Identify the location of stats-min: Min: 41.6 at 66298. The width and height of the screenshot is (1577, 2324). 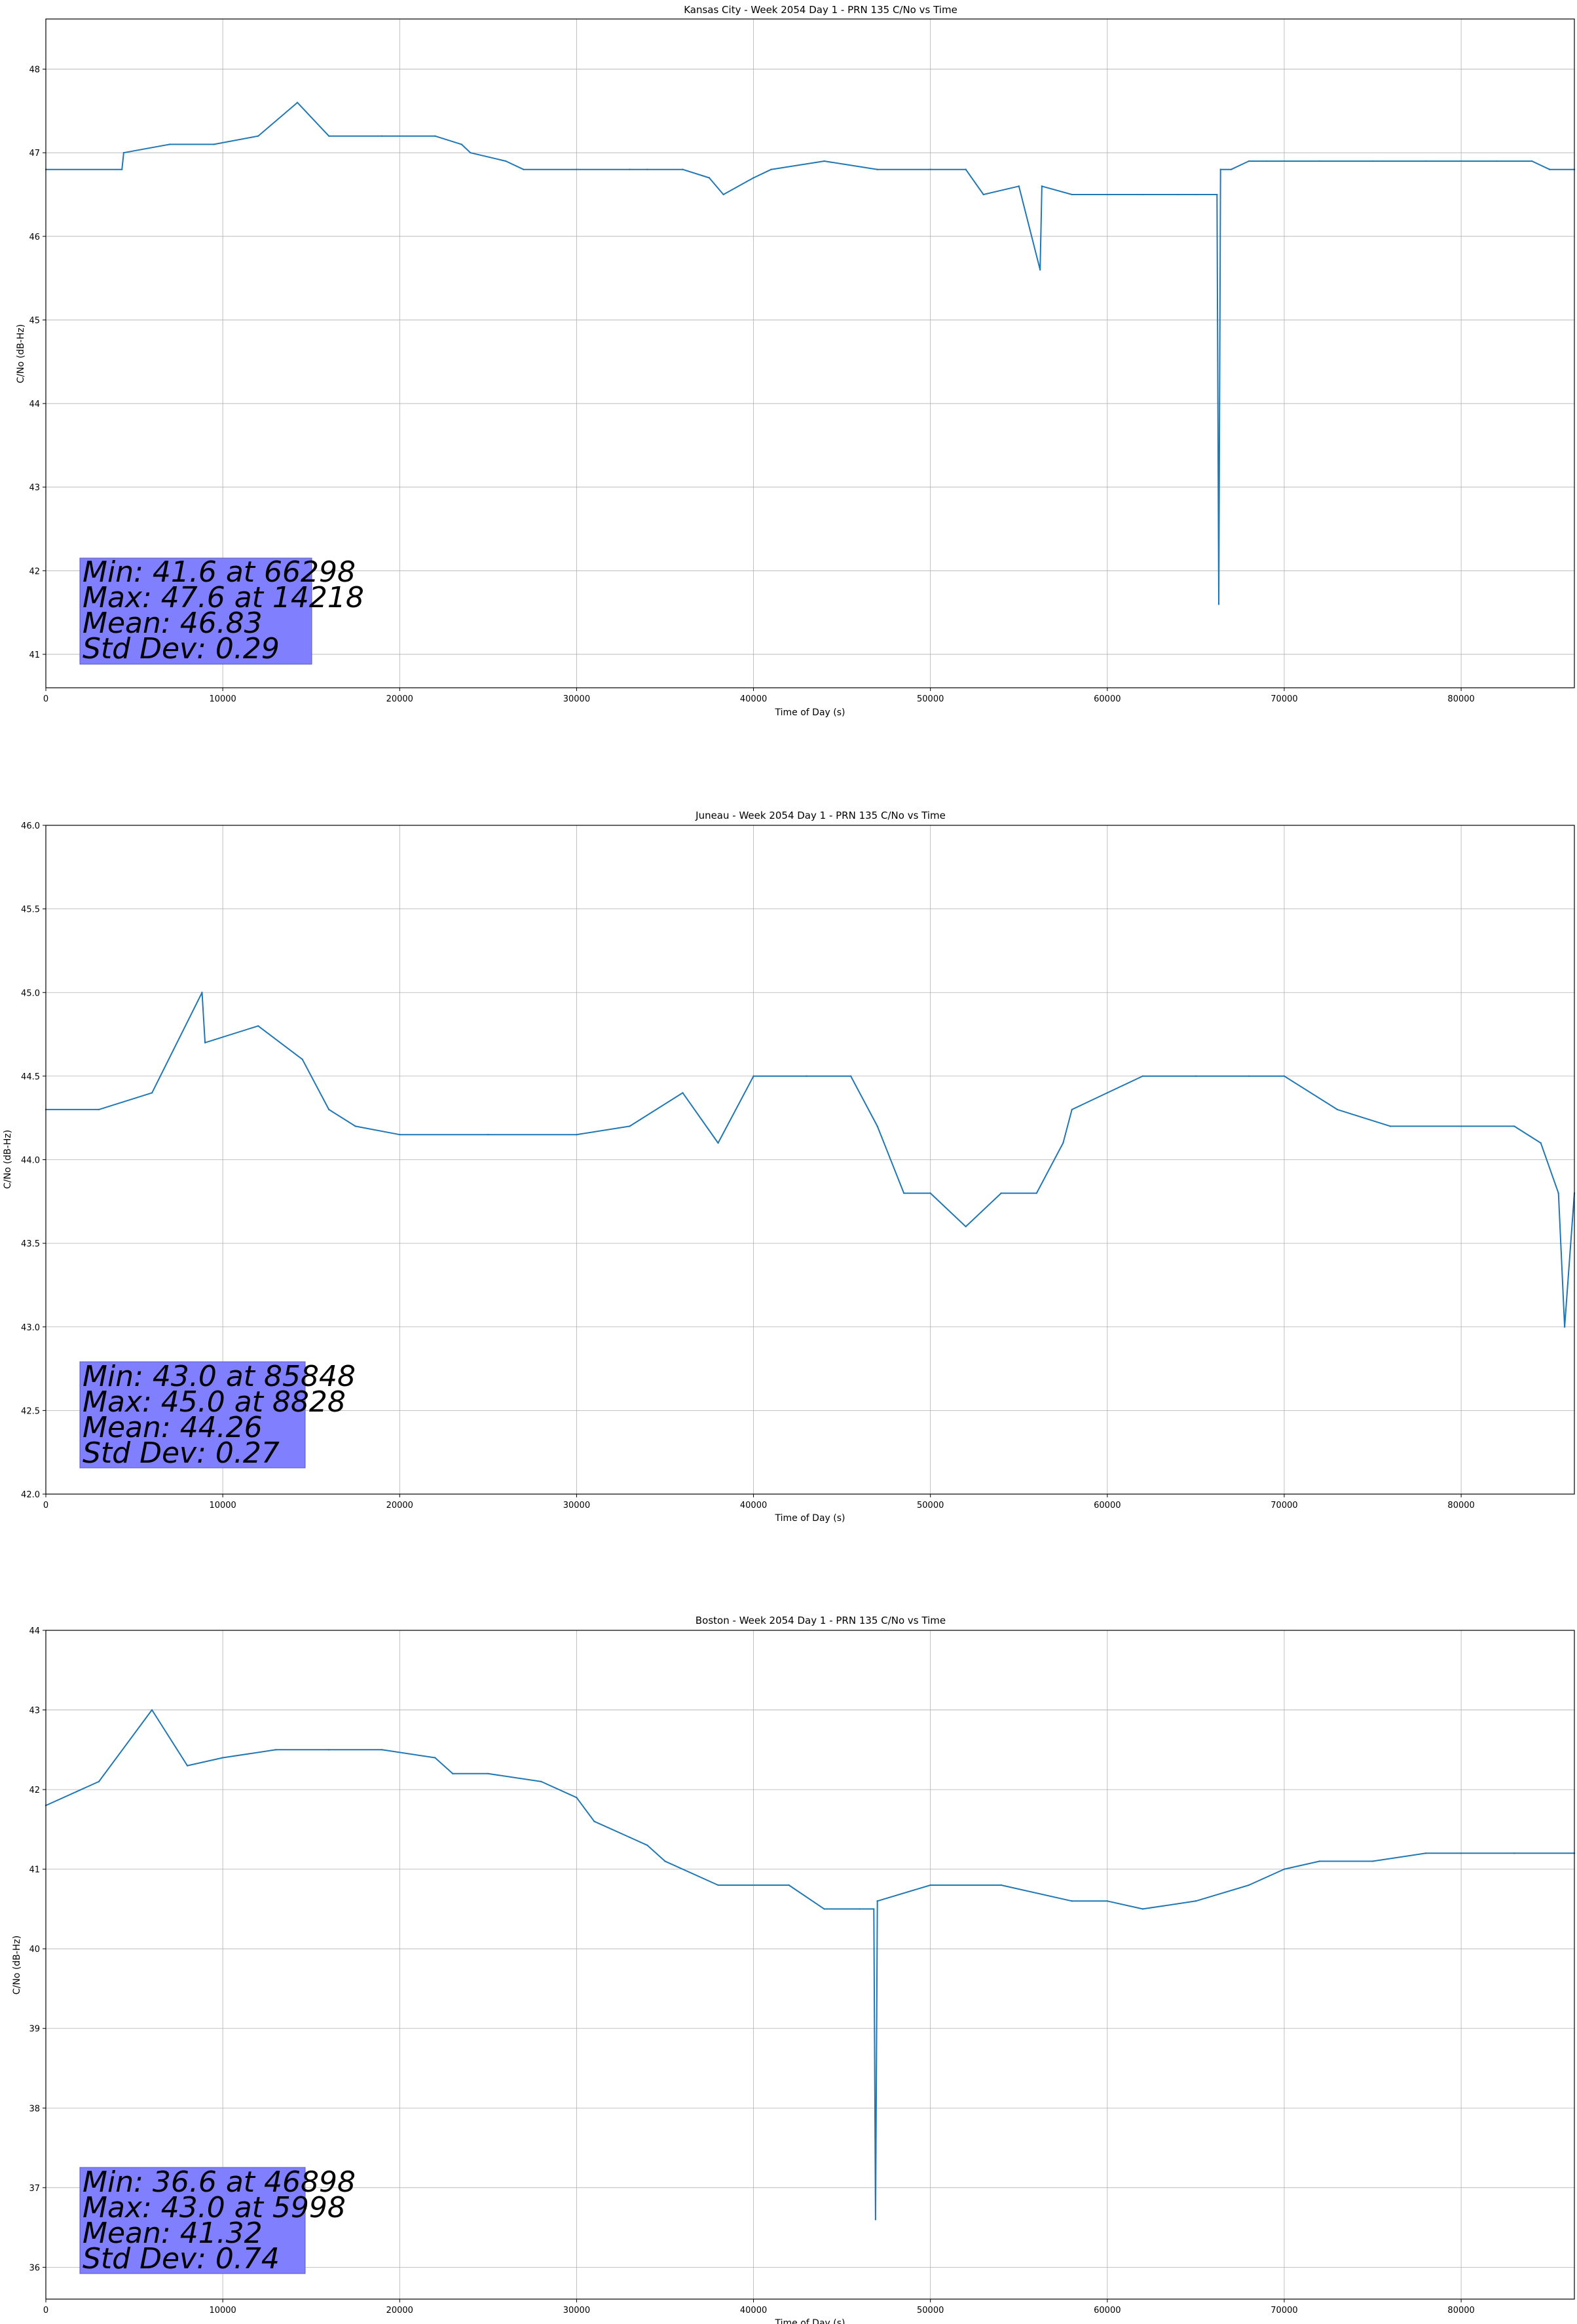
(219, 572).